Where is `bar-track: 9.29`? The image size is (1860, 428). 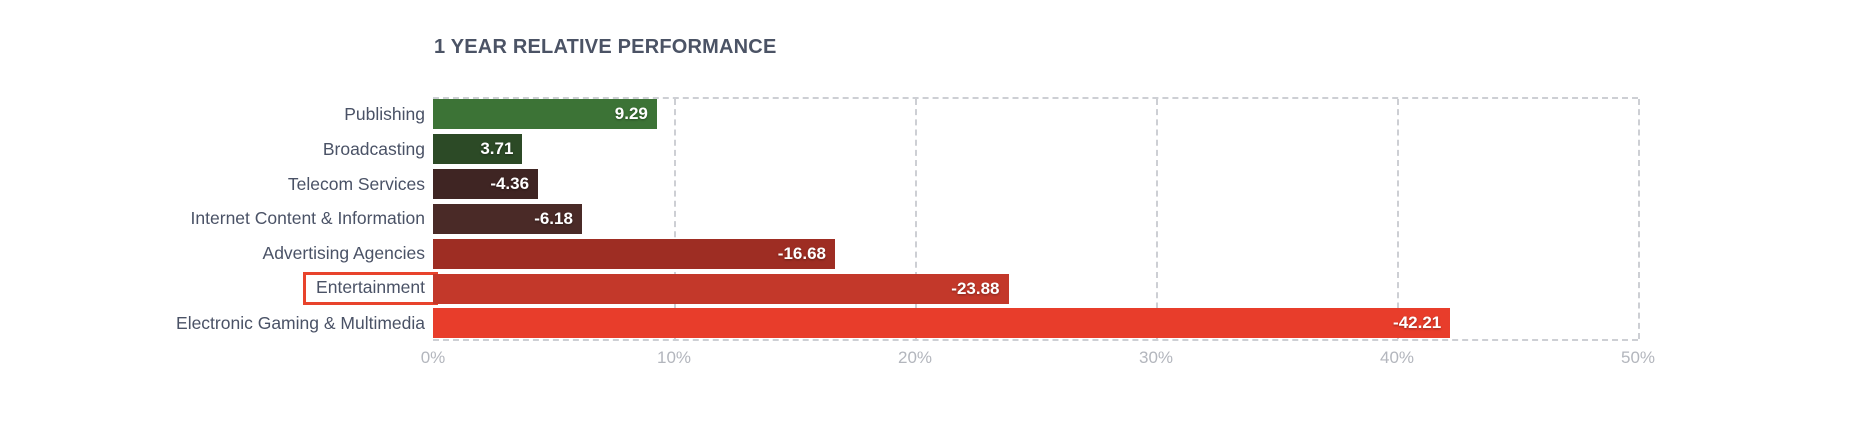 bar-track: 9.29 is located at coordinates (1035, 114).